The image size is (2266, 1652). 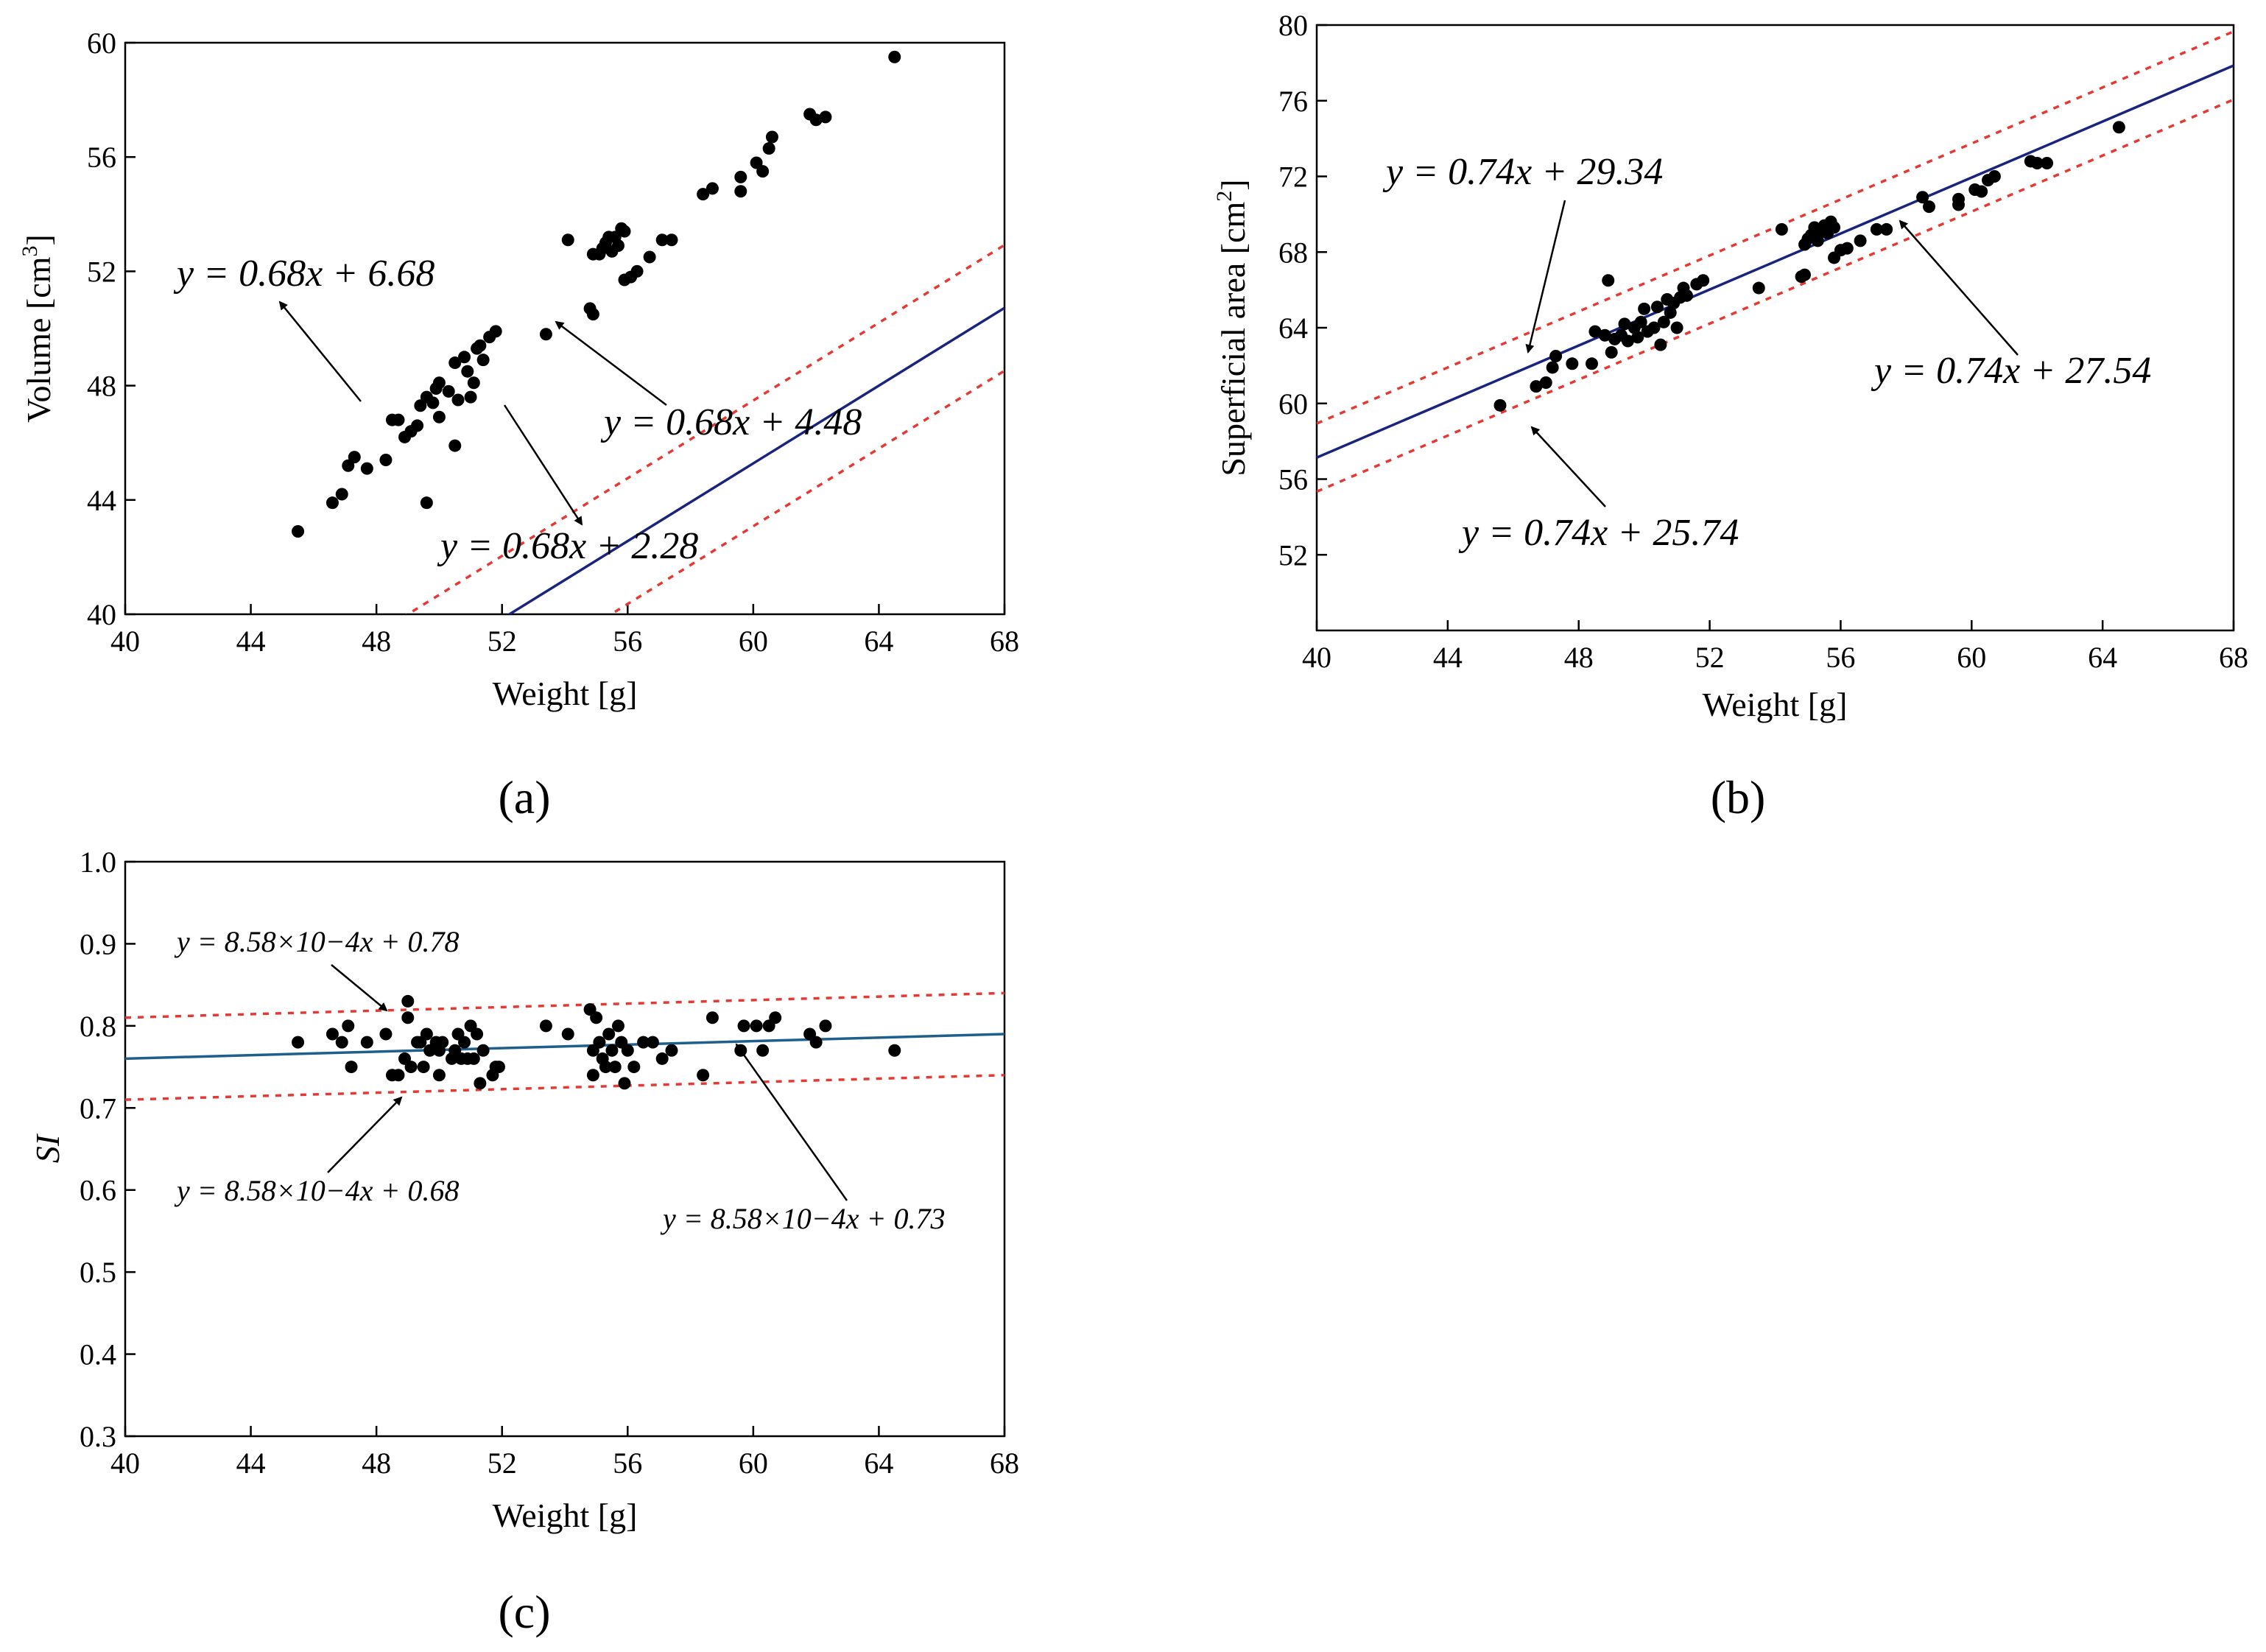 I want to click on y-axis-title: SI, so click(x=47, y=1148).